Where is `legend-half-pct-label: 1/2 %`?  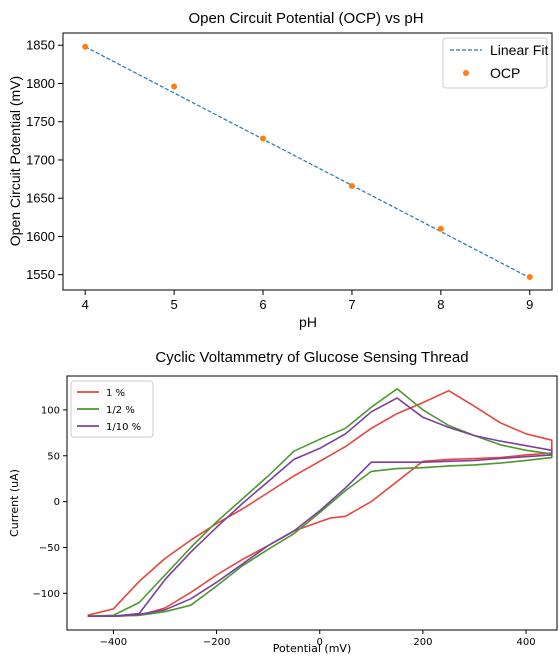 legend-half-pct-label: 1/2 % is located at coordinates (120, 410).